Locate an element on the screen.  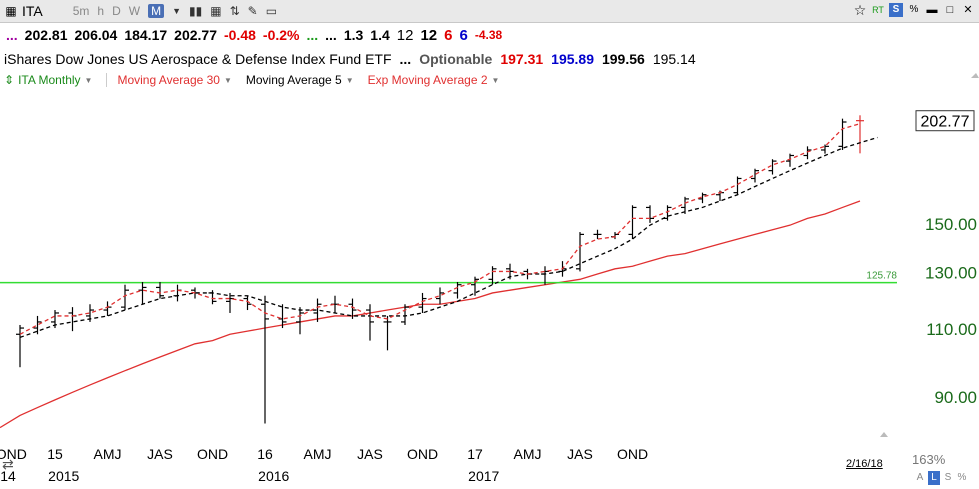
price-tick-label: 90.00 is located at coordinates (955, 397).